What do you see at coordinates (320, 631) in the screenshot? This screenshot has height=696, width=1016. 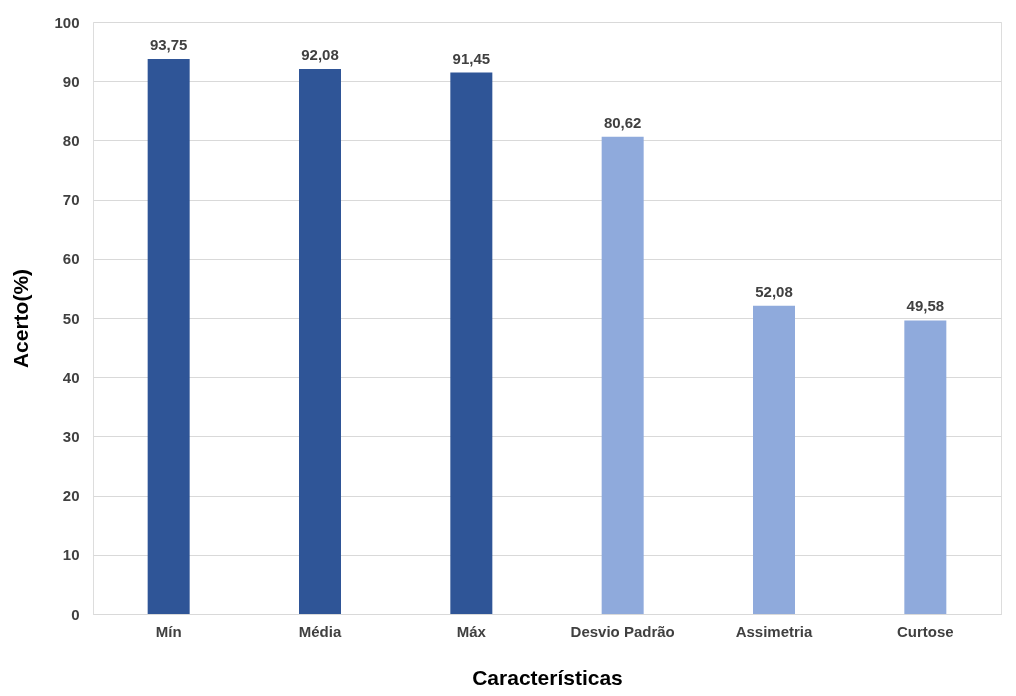 I see `x-tick-label: Média` at bounding box center [320, 631].